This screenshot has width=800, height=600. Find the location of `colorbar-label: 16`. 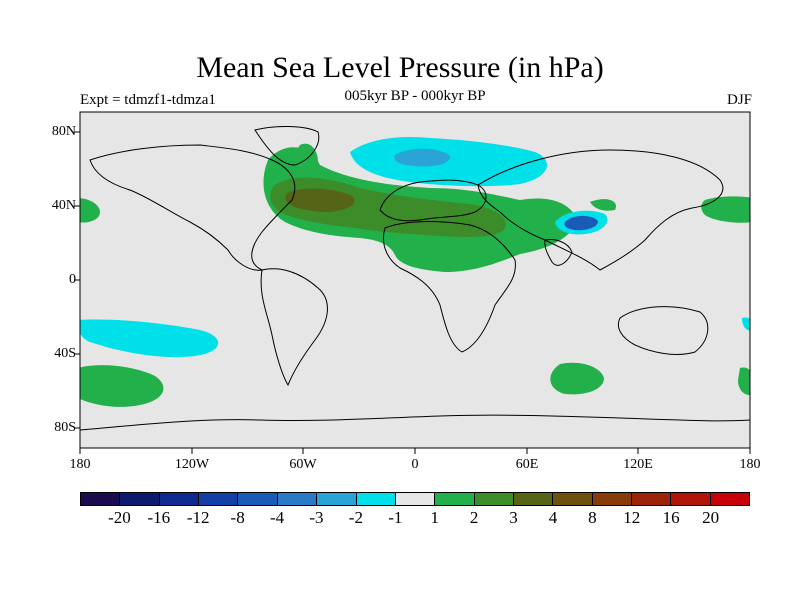

colorbar-label: 16 is located at coordinates (671, 517).